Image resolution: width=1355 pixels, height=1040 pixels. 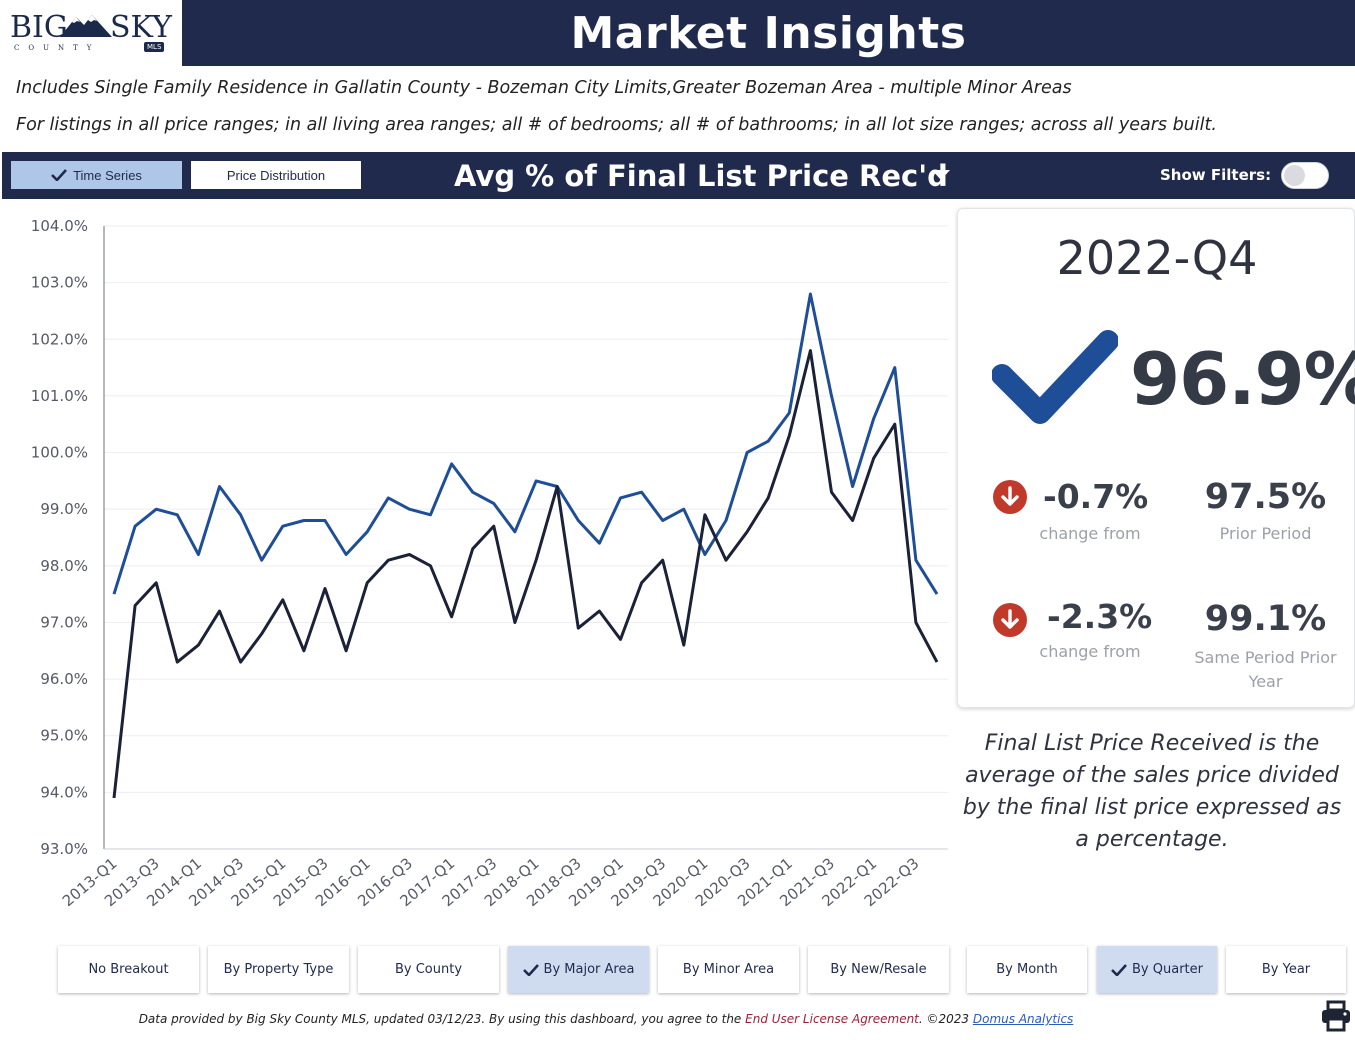 I want to click on y-tick-label: 93.0%, so click(x=64, y=849).